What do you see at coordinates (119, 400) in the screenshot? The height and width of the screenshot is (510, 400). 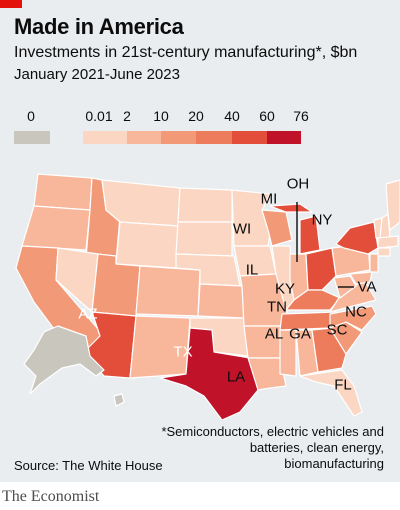 I see `state-HI` at bounding box center [119, 400].